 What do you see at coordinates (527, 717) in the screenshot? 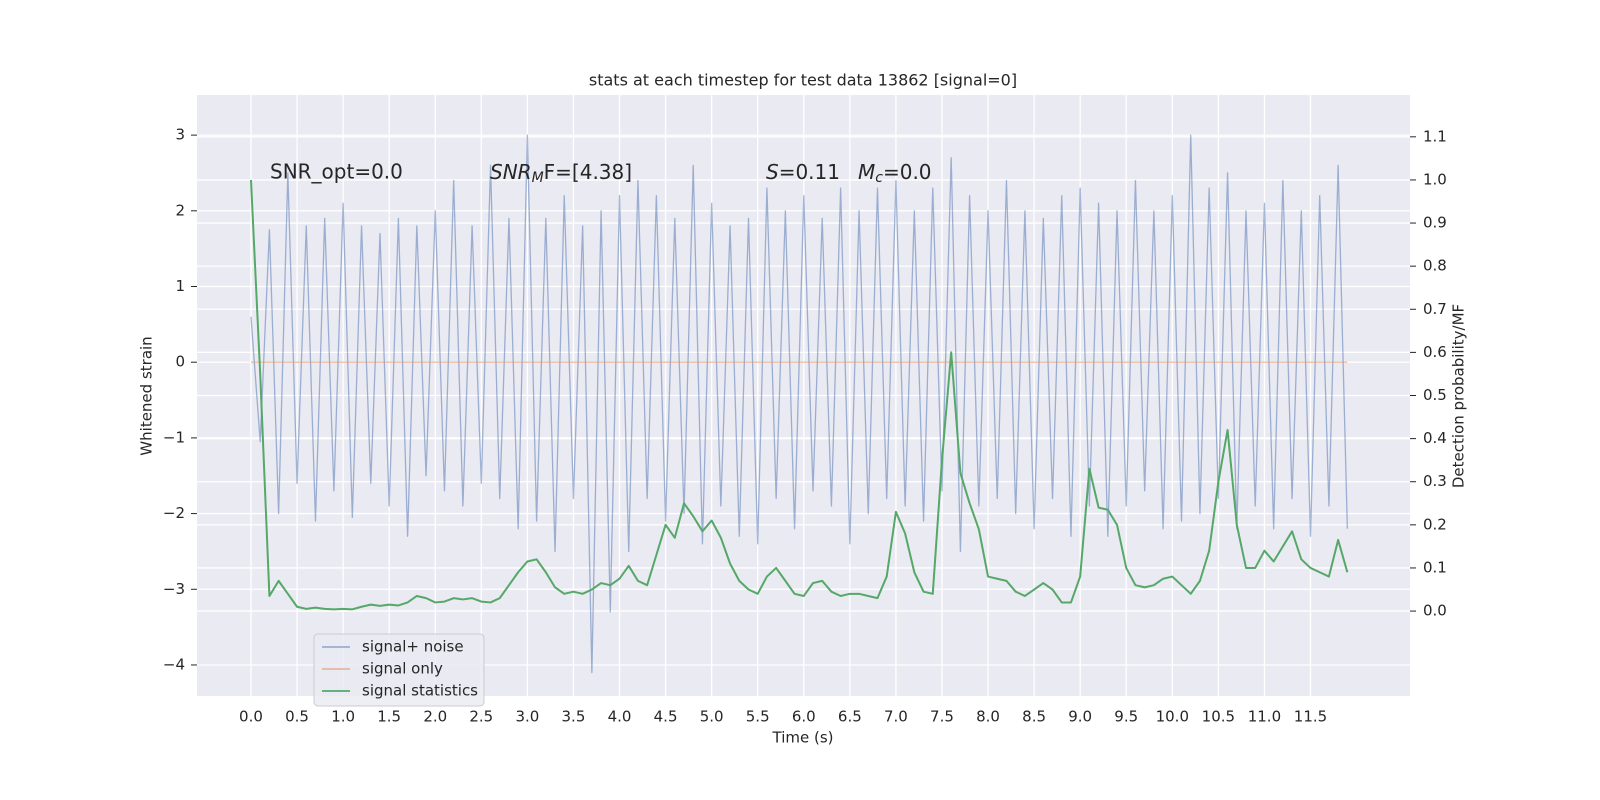
I see `x-tick-label: 3.0` at bounding box center [527, 717].